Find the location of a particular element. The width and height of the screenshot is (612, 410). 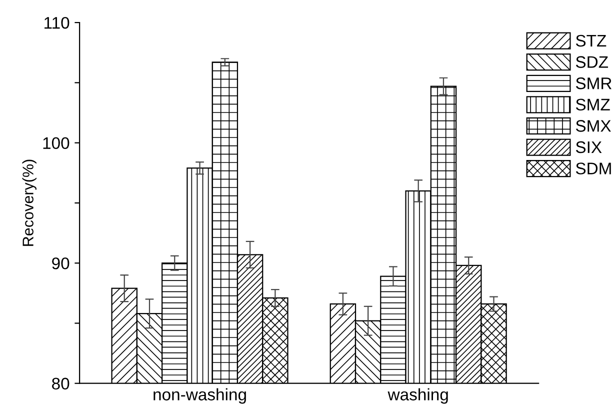

legend-label: SMX is located at coordinates (593, 126).